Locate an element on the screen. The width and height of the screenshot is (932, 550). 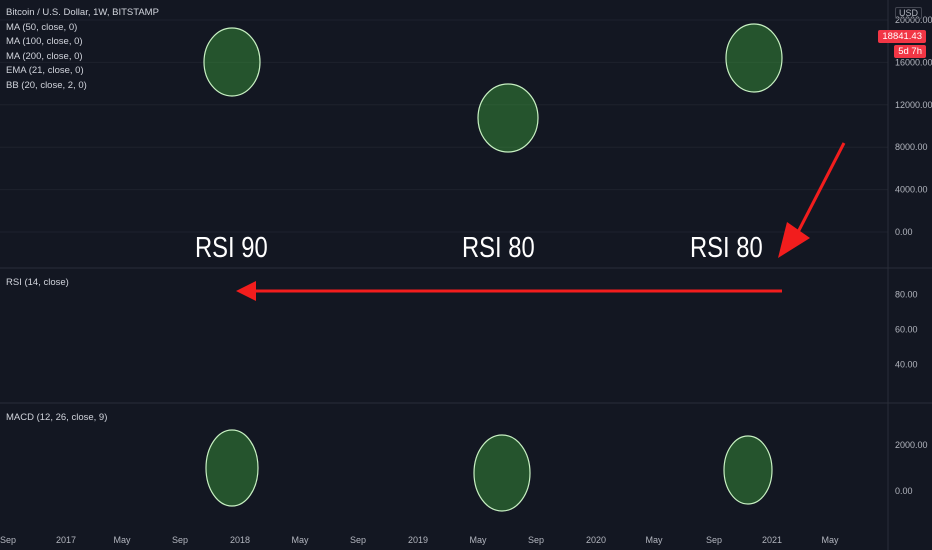
annotation-rsi-80-2019: RSI 80 is located at coordinates (498, 248).